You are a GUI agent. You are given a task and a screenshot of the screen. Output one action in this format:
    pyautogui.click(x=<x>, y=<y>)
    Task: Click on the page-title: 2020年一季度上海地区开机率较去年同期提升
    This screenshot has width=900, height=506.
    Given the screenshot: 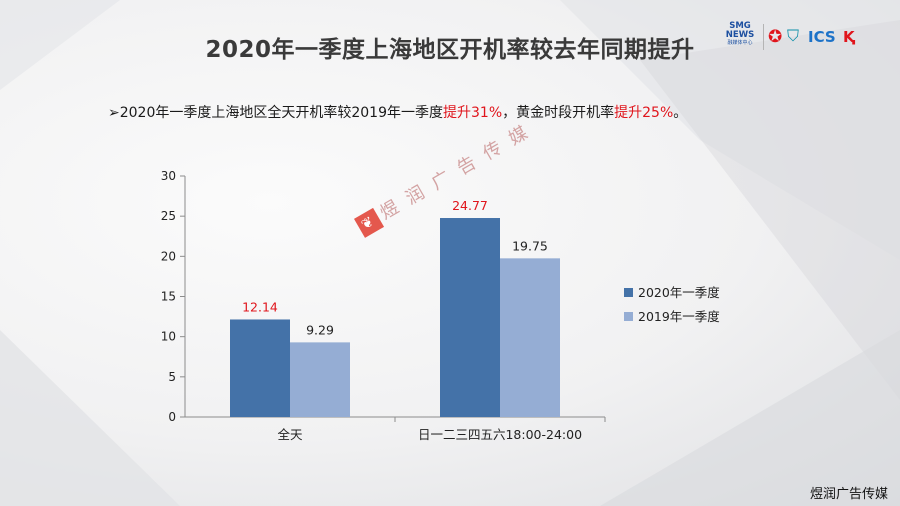 What is the action you would take?
    pyautogui.click(x=450, y=50)
    